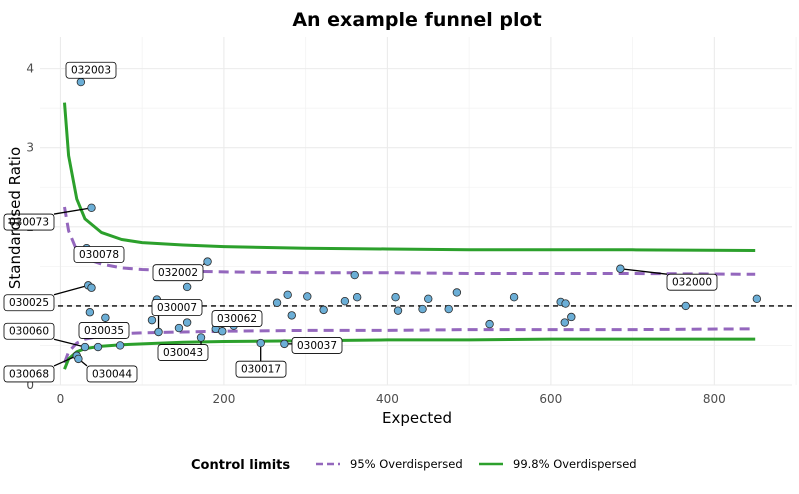 The width and height of the screenshot is (799, 494). I want to click on legend-label-95: 95% Overdispersed, so click(406, 464).